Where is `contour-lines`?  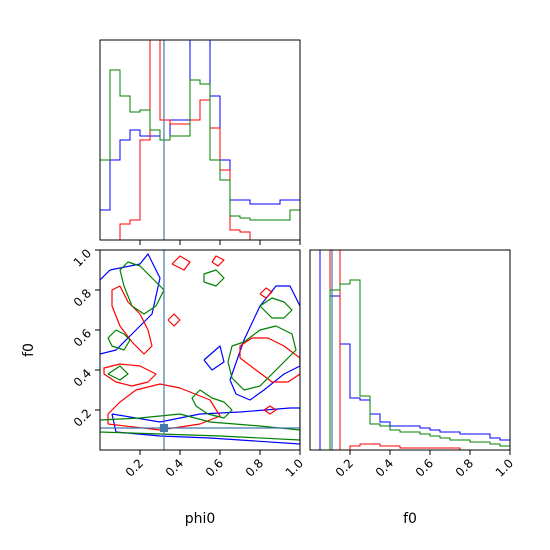
contour-lines is located at coordinates (200, 349).